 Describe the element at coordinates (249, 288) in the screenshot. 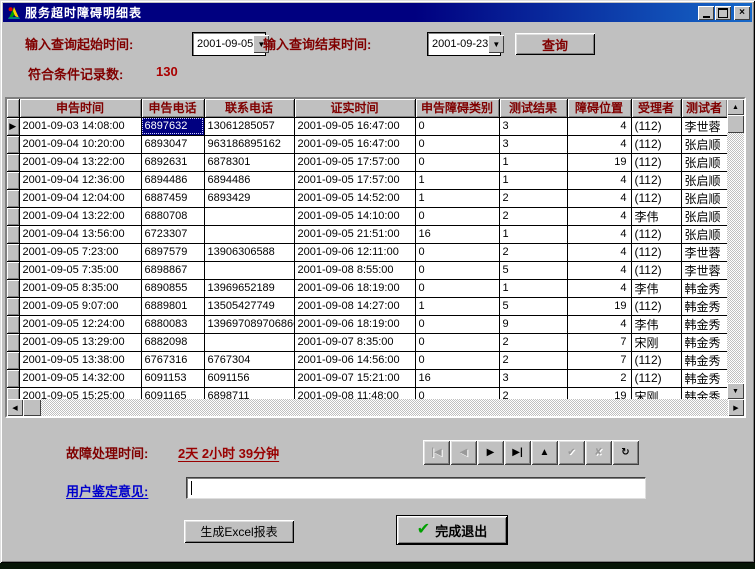

I see `cell: 13969652189` at that location.